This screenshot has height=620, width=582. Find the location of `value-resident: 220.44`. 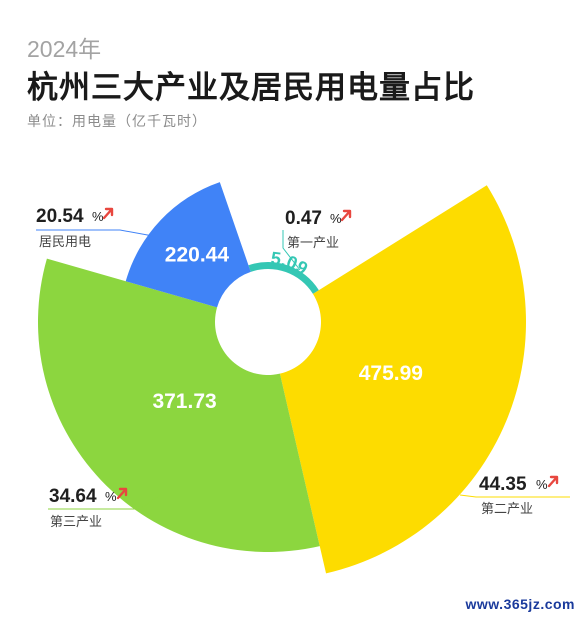

value-resident: 220.44 is located at coordinates (197, 255).